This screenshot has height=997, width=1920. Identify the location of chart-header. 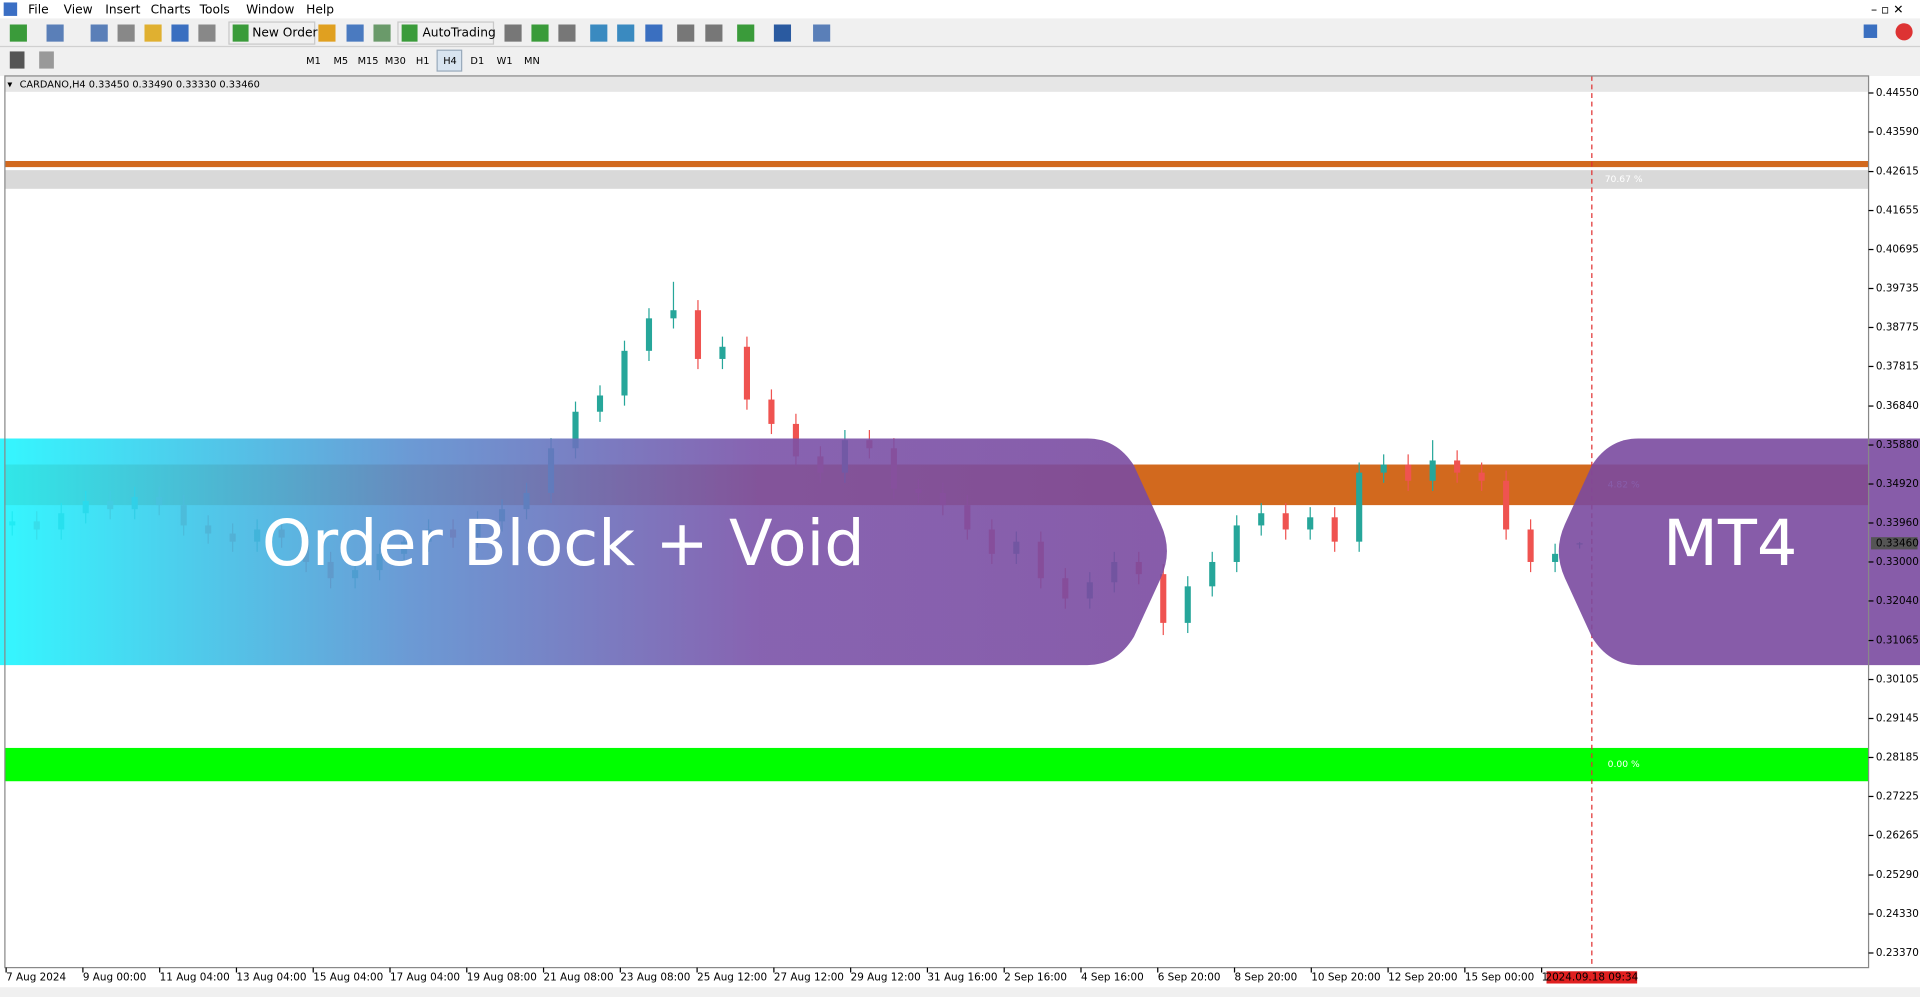
(936, 83).